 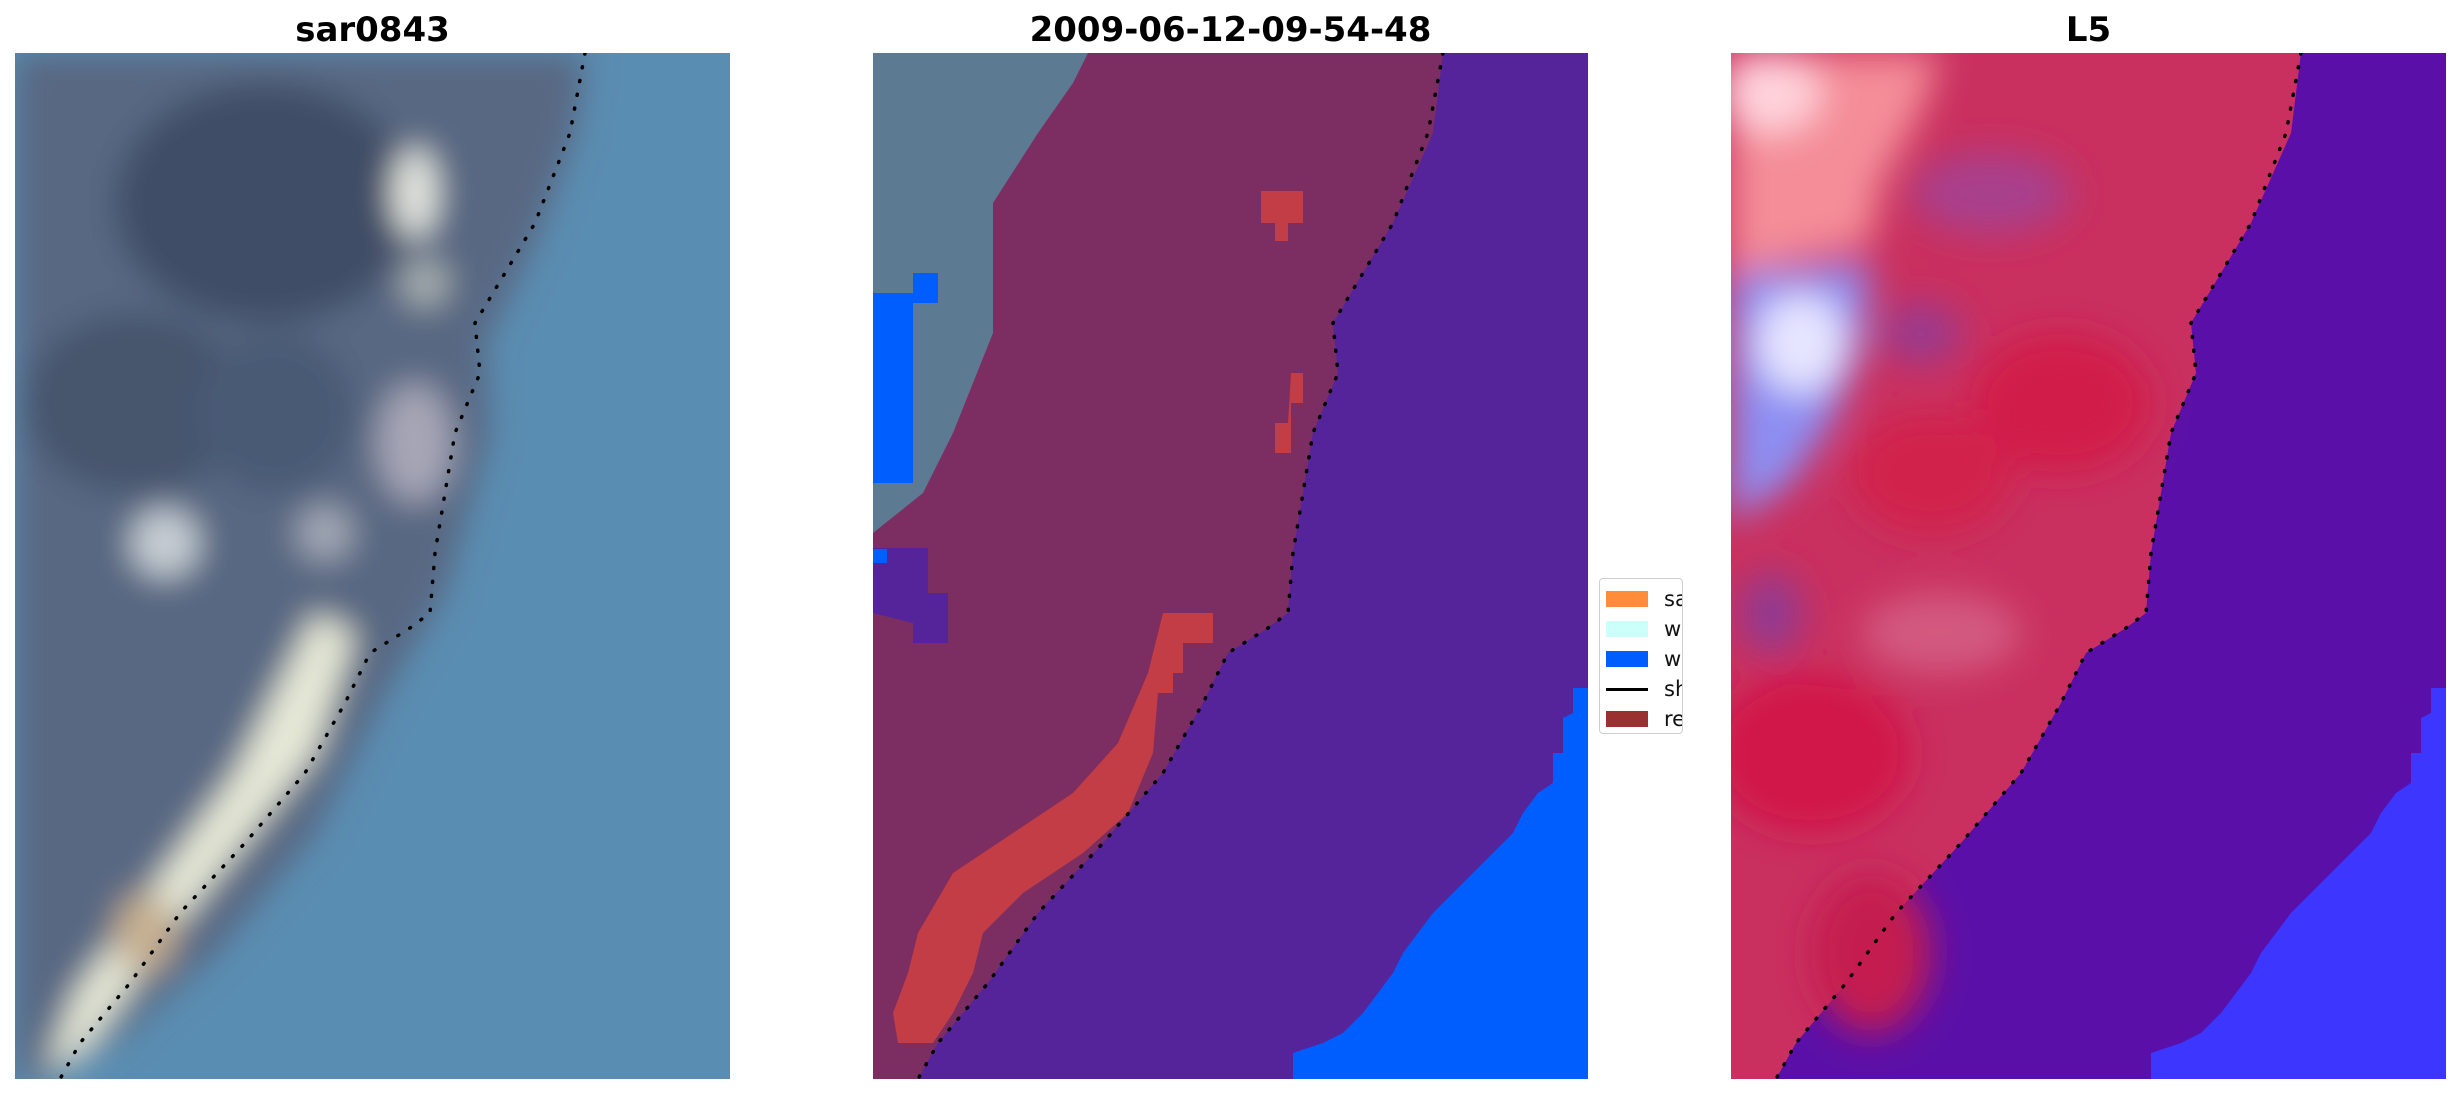 I want to click on legend: sand whitew water shorel referer, so click(x=1641, y=656).